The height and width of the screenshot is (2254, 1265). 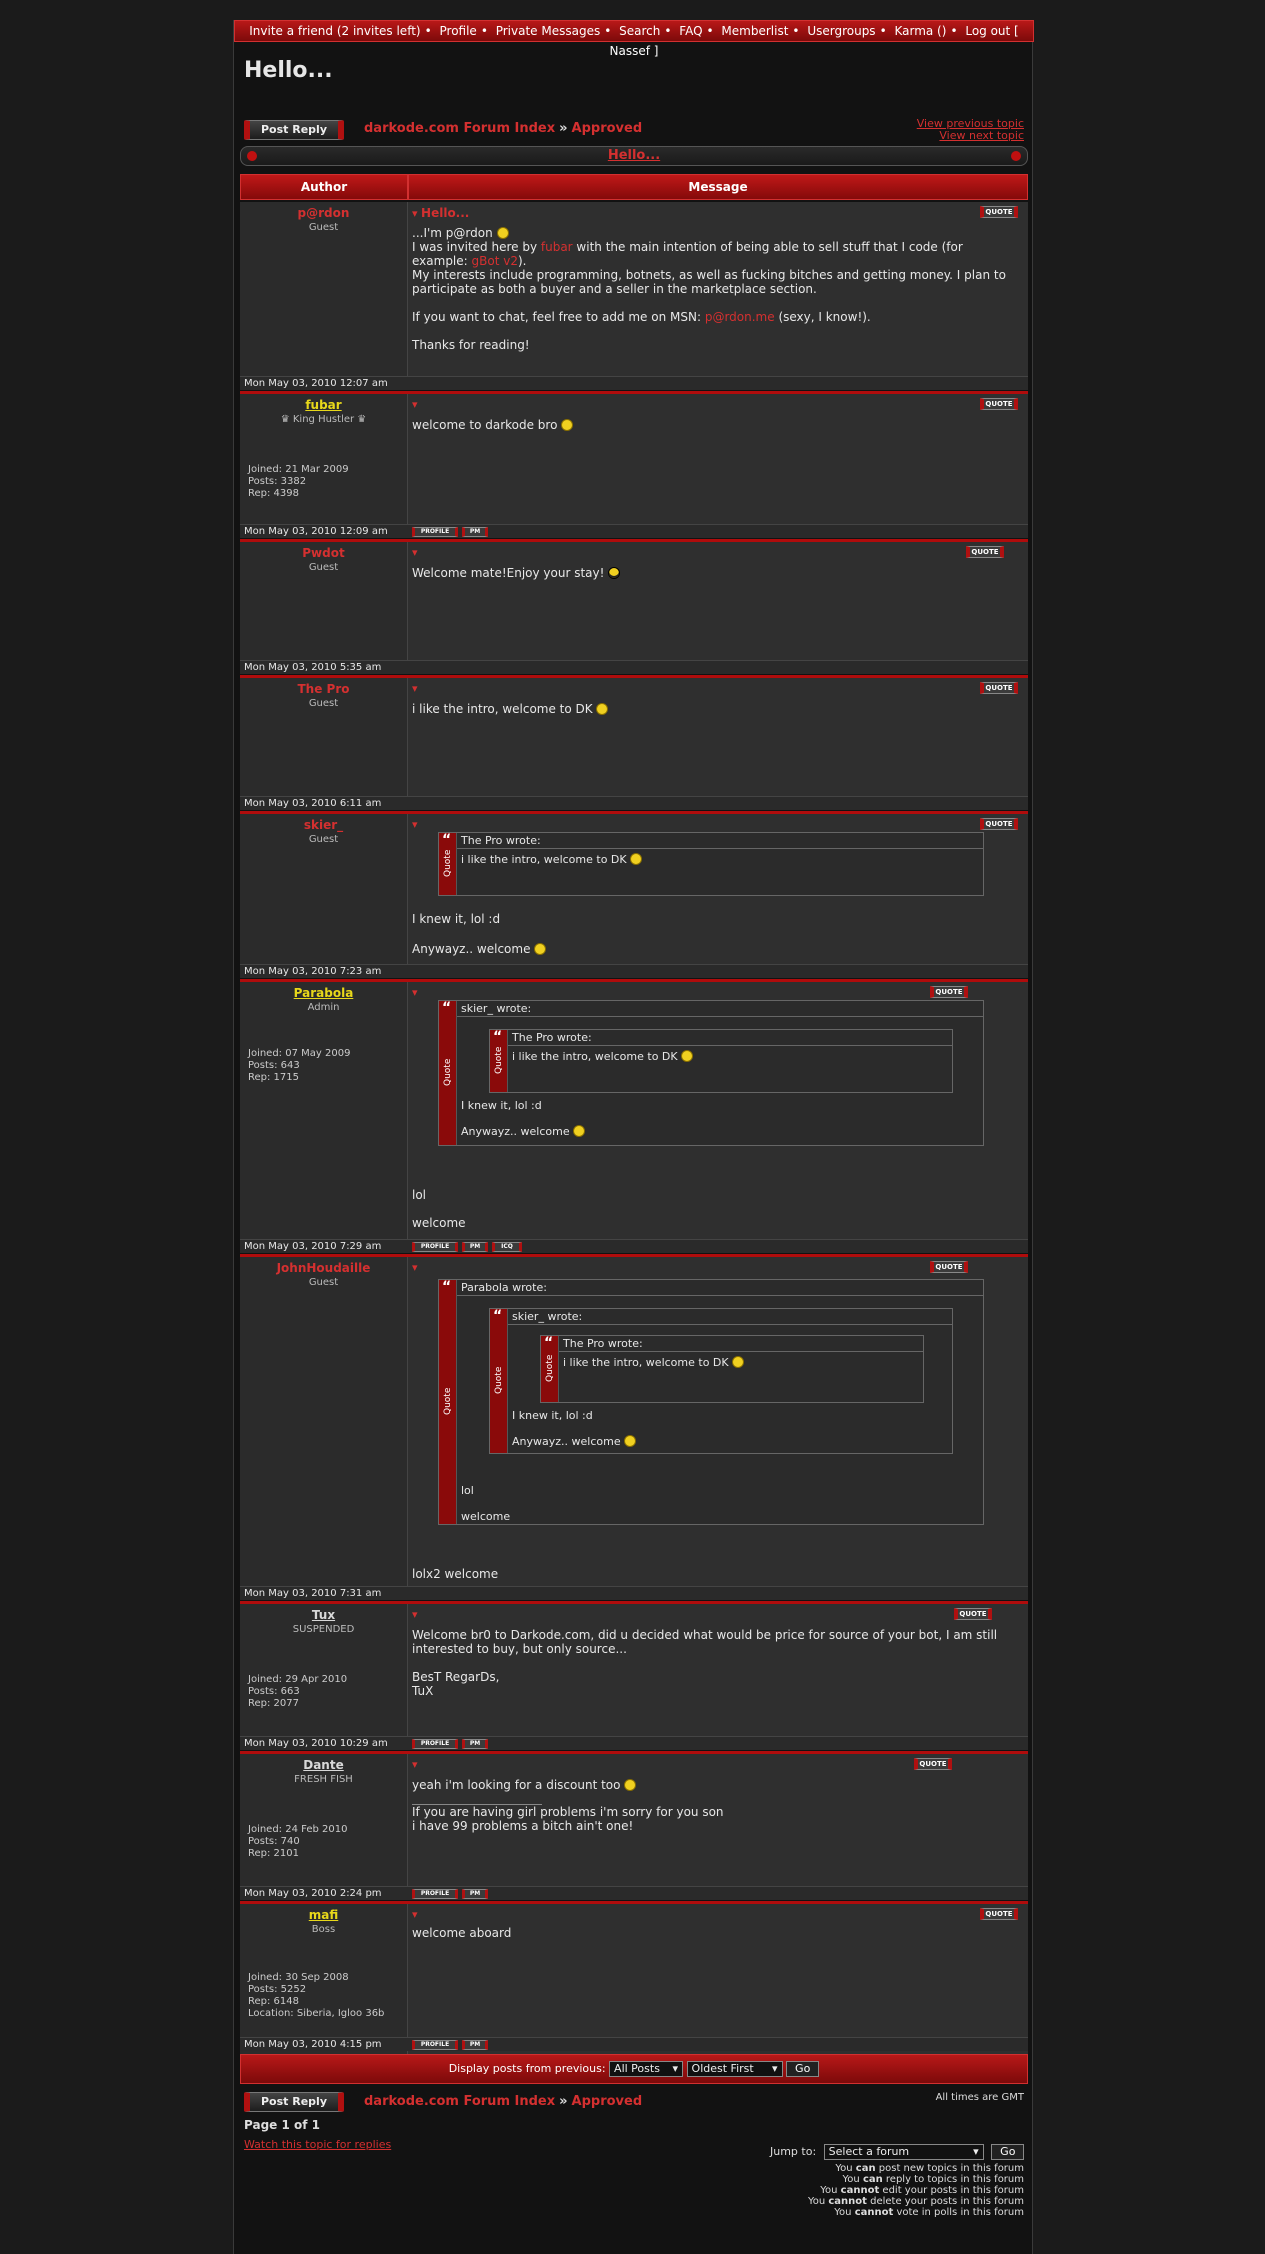 What do you see at coordinates (634, 531) in the screenshot?
I see `post-footer: Mon May 03, 2010 12:09 am PROFILE PM` at bounding box center [634, 531].